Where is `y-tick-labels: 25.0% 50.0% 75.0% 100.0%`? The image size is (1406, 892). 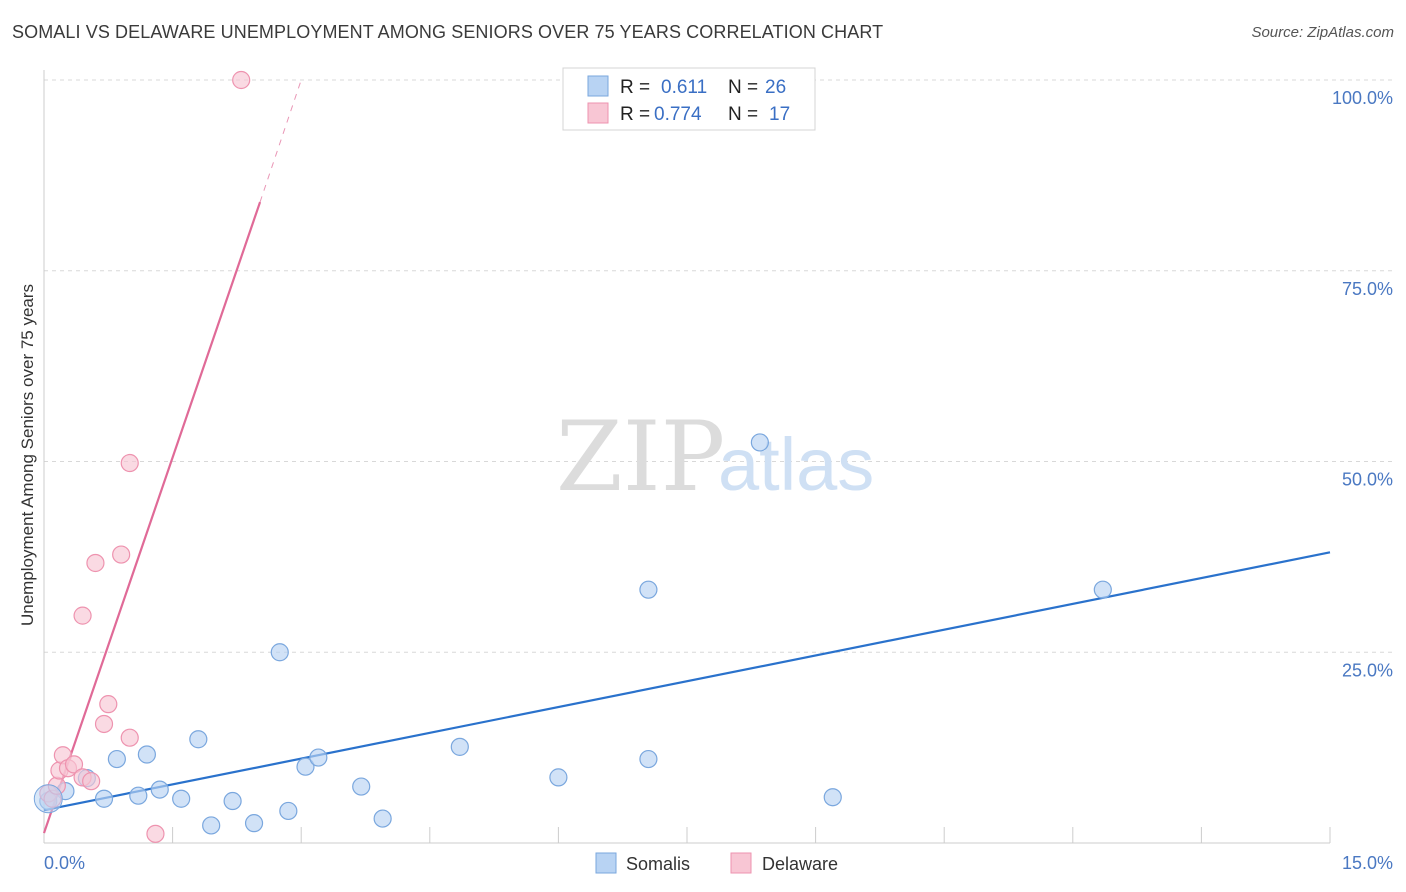 y-tick-labels: 25.0% 50.0% 75.0% 100.0% is located at coordinates (1362, 384).